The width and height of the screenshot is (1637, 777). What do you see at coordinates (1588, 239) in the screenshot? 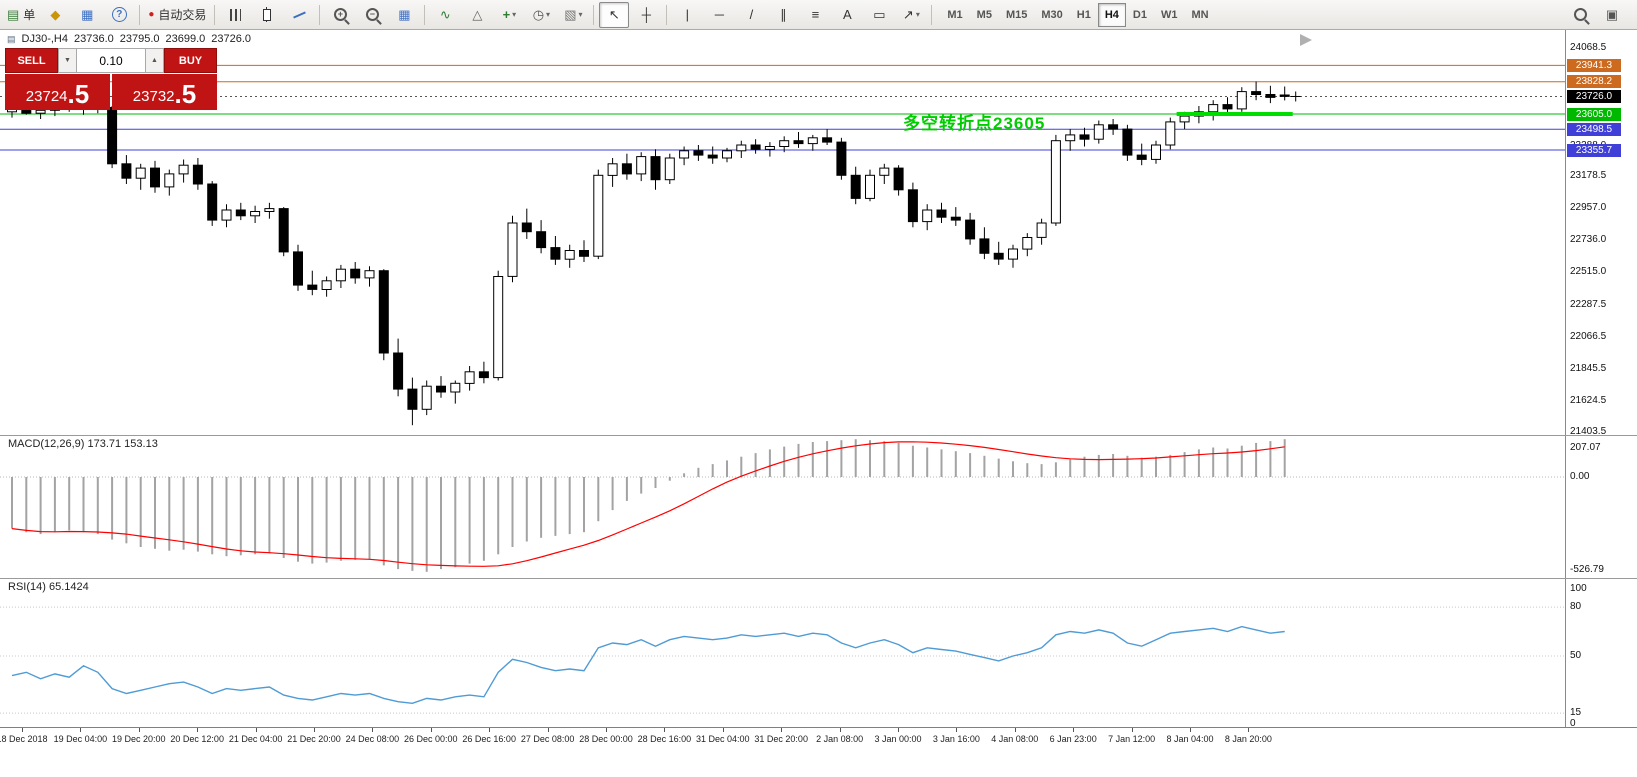
I see `price-axis-label: 22736.0` at bounding box center [1588, 239].